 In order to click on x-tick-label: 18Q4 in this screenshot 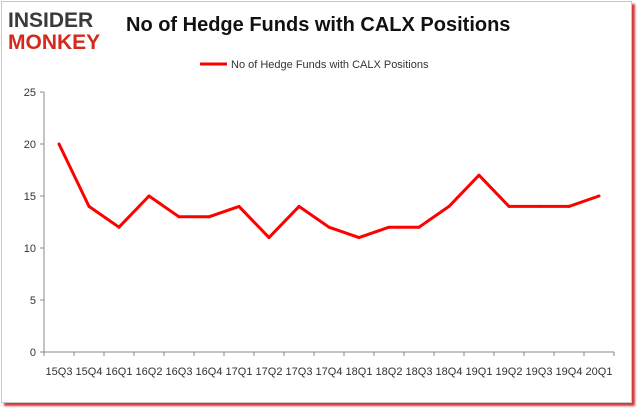, I will do `click(449, 372)`.